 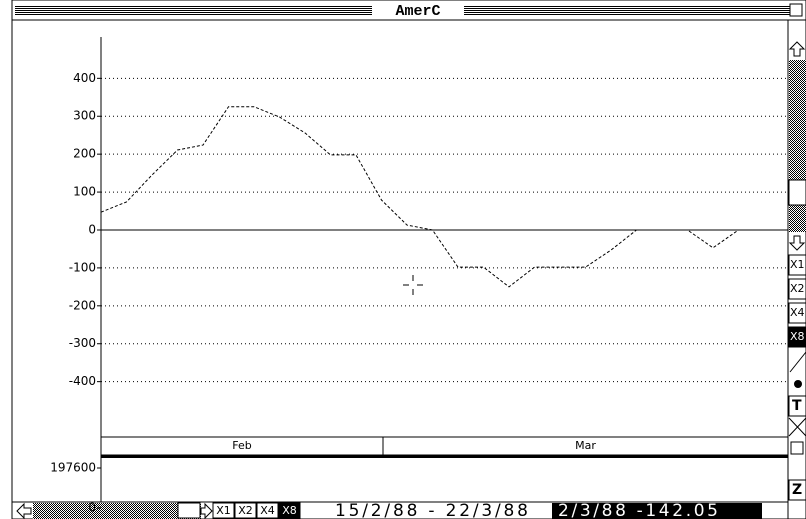 I want to click on scroll-up, so click(x=797, y=49).